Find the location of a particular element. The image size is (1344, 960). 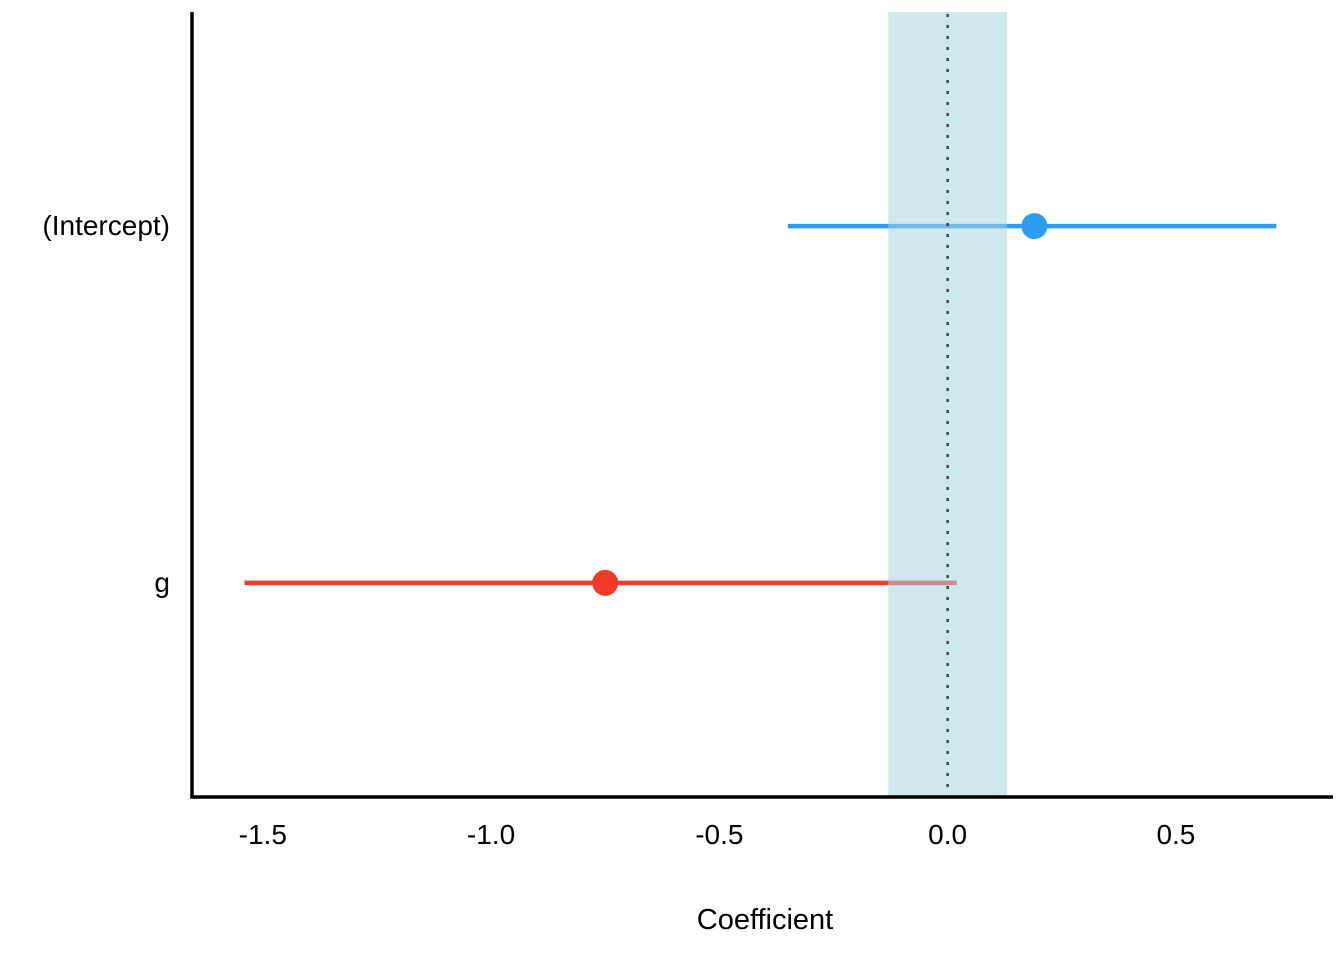

y-axis-label-intercept: (Intercept) is located at coordinates (106, 226).